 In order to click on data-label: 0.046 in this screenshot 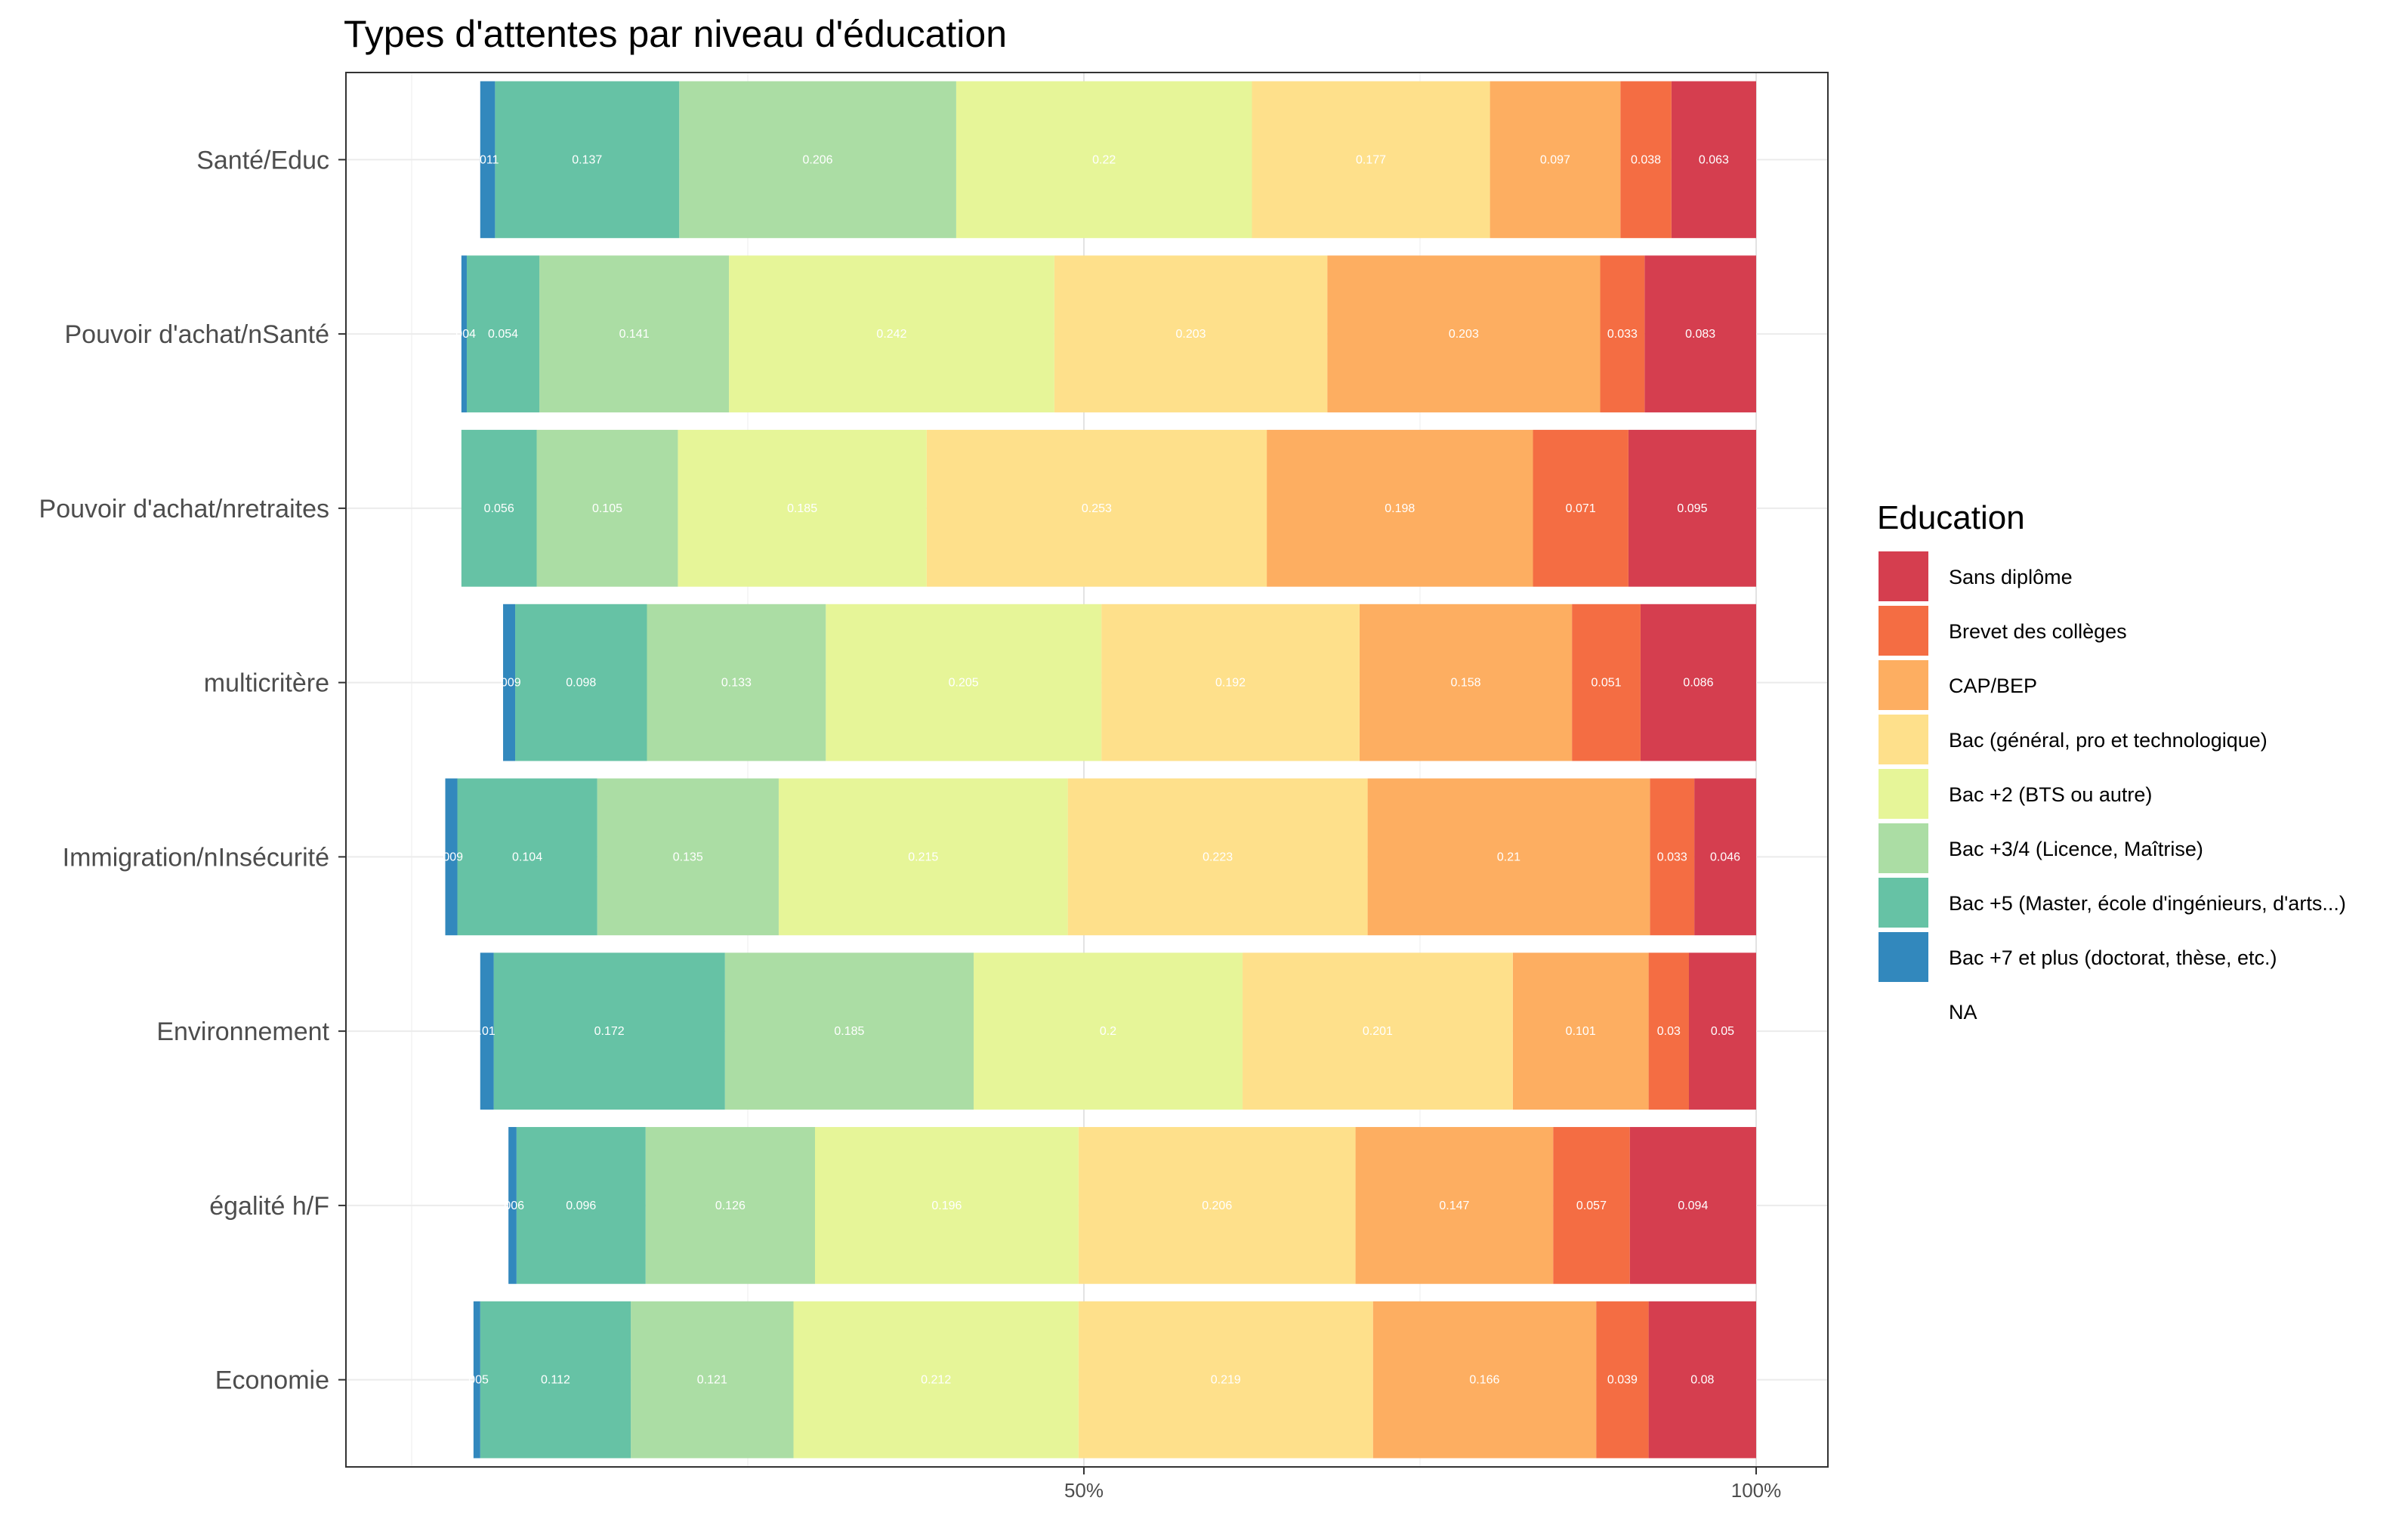, I will do `click(1725, 857)`.